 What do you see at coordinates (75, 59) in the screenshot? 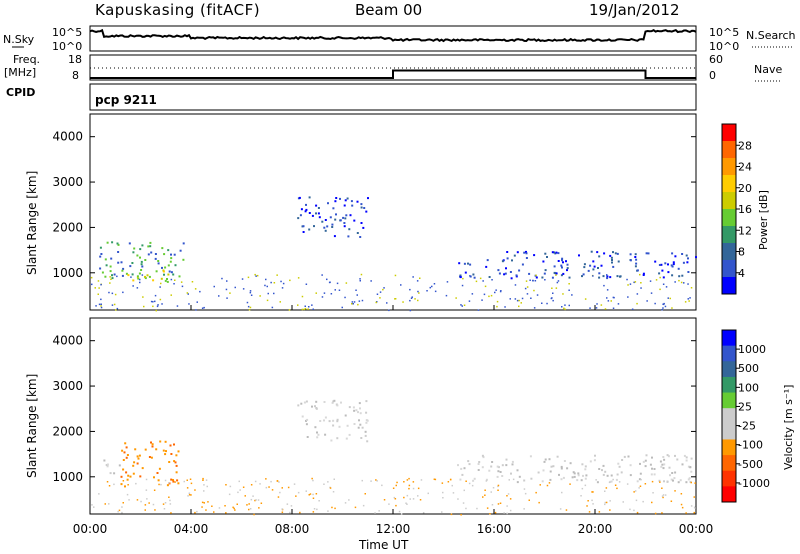
I see `freq-tick-top: 18` at bounding box center [75, 59].